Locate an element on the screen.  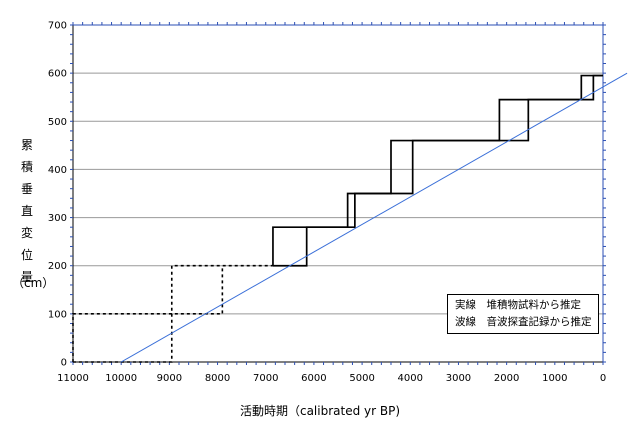
y-axis-label-char: 量 is located at coordinates (26, 277).